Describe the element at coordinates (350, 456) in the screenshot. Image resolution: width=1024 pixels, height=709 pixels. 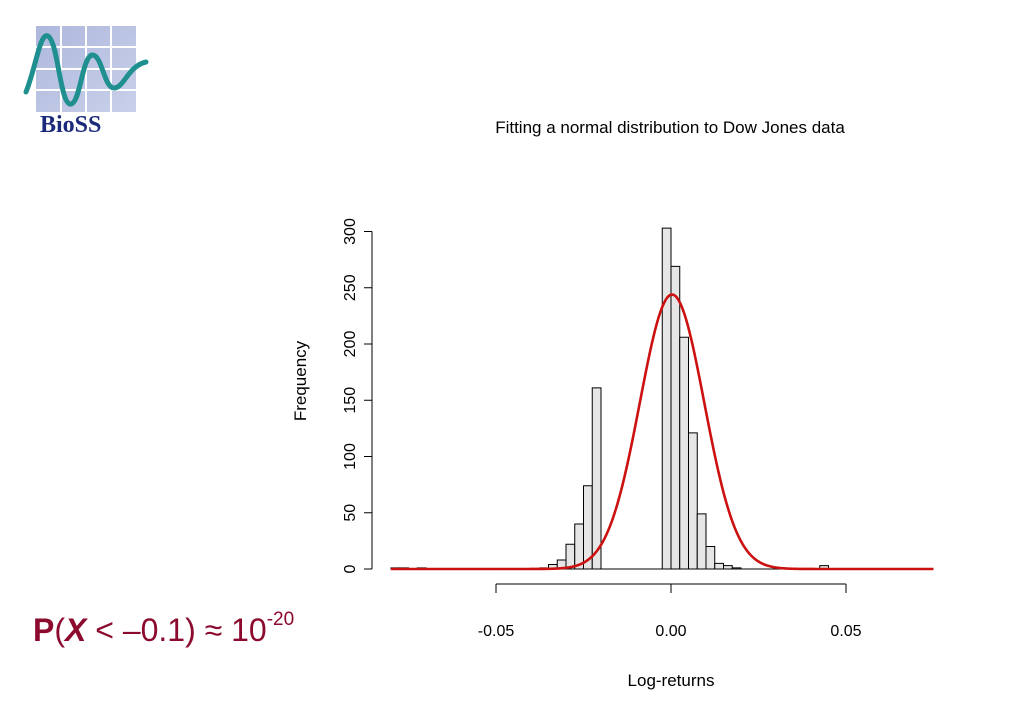
I see `y-tick-label: 100` at that location.